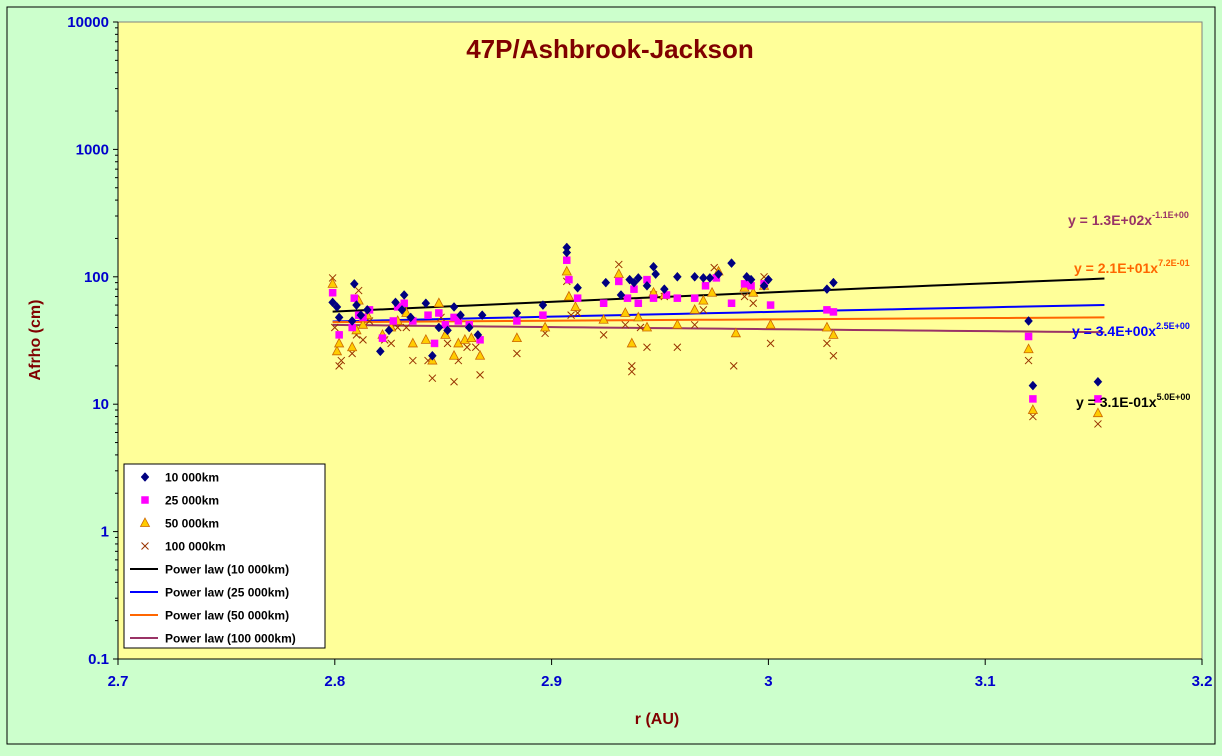  I want to click on x-tick-label: 2.8, so click(334, 681).